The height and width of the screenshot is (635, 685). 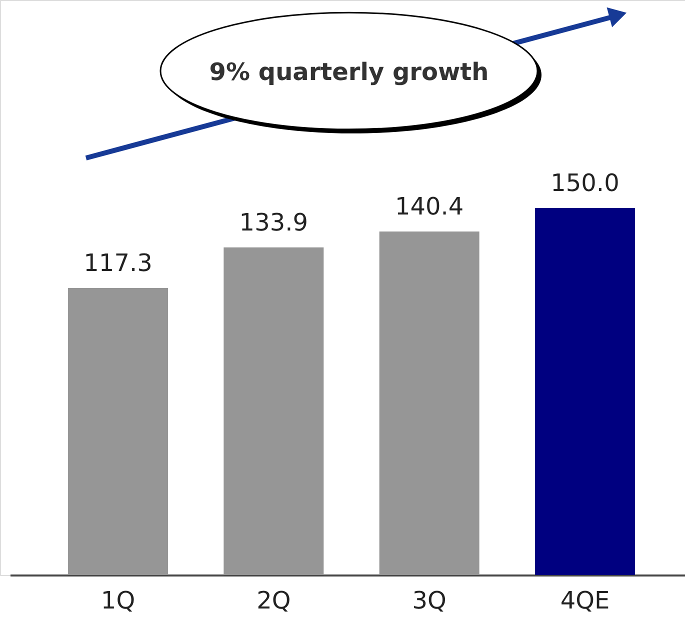 What do you see at coordinates (118, 600) in the screenshot?
I see `x-tick-label: 1Q` at bounding box center [118, 600].